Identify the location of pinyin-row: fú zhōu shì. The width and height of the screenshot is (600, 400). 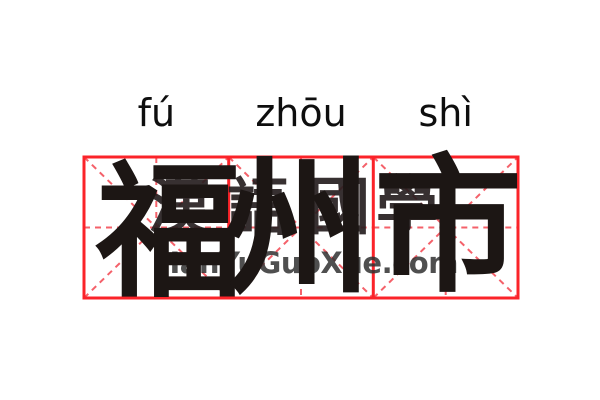
(301, 114).